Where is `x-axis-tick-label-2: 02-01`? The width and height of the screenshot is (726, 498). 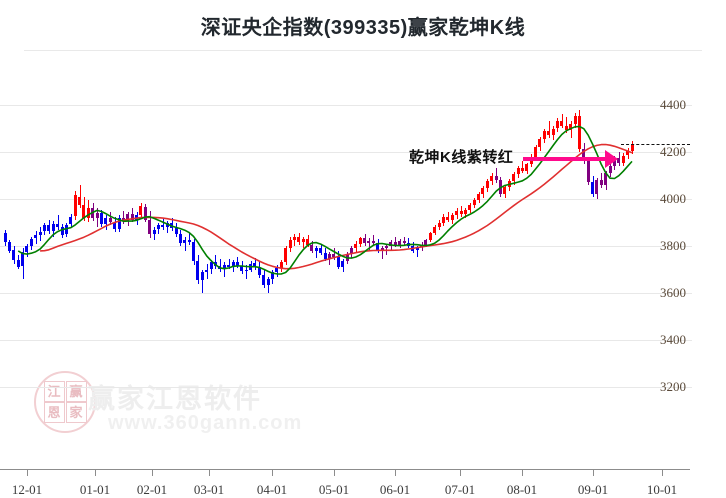 x-axis-tick-label-2: 02-01 is located at coordinates (152, 489).